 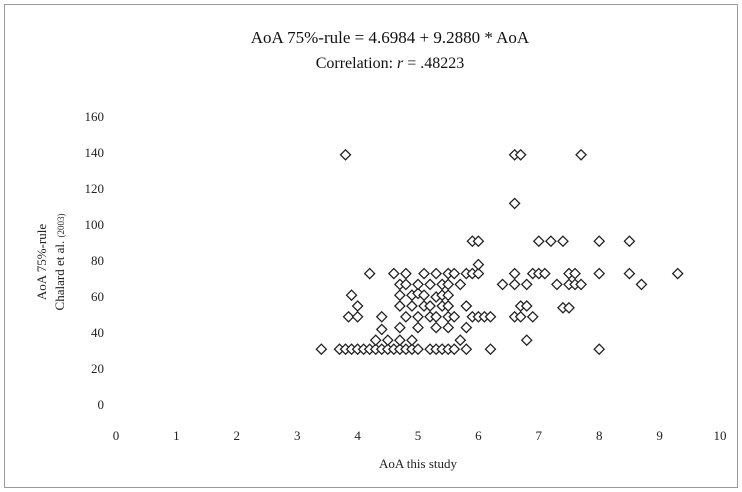 I want to click on y-tick-label: 80, so click(x=97, y=260).